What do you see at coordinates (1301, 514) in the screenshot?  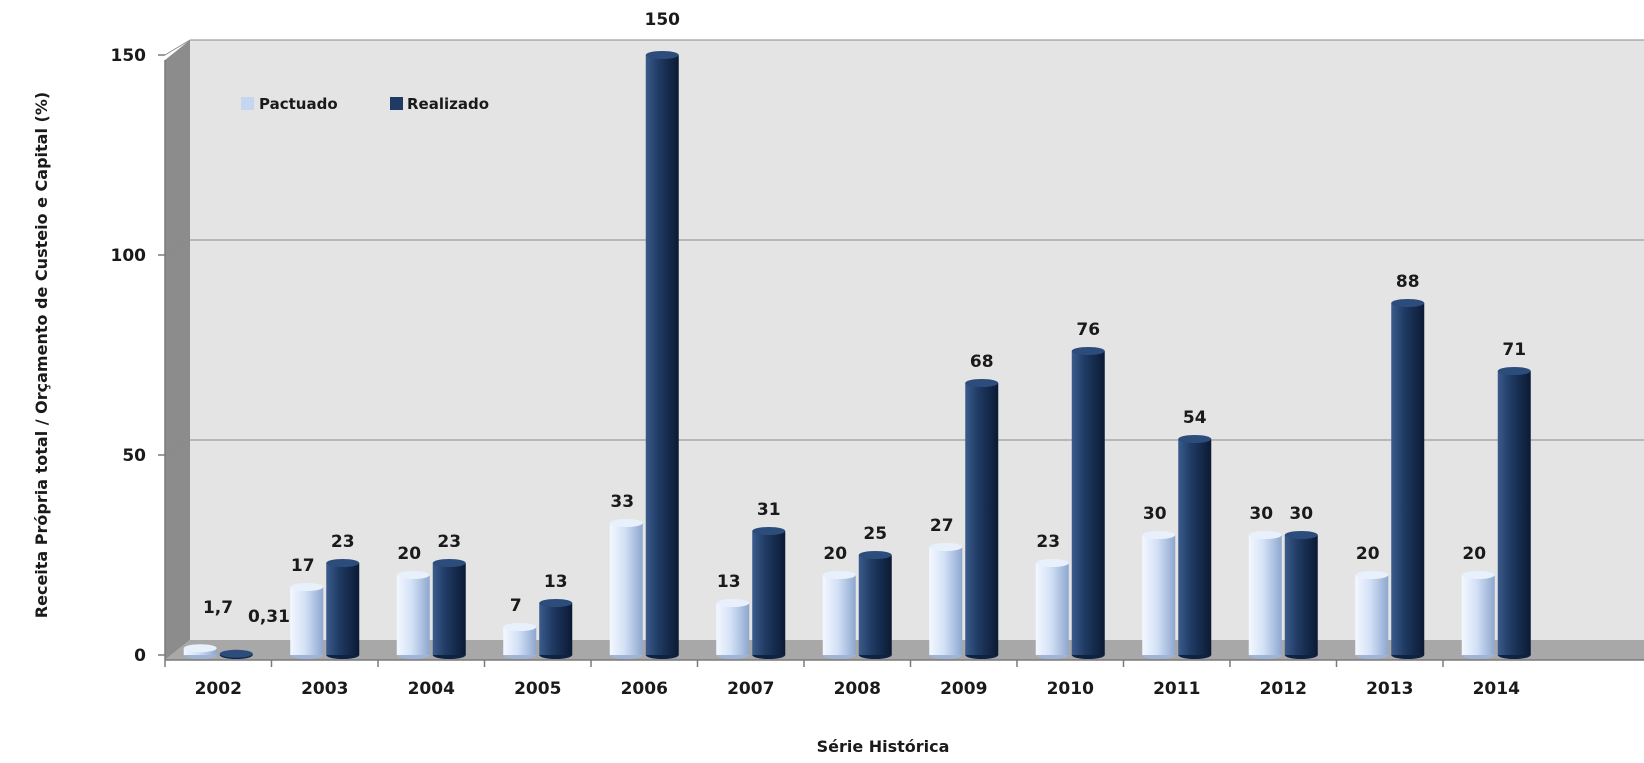 I see `data-label-realizado-2012: 30` at bounding box center [1301, 514].